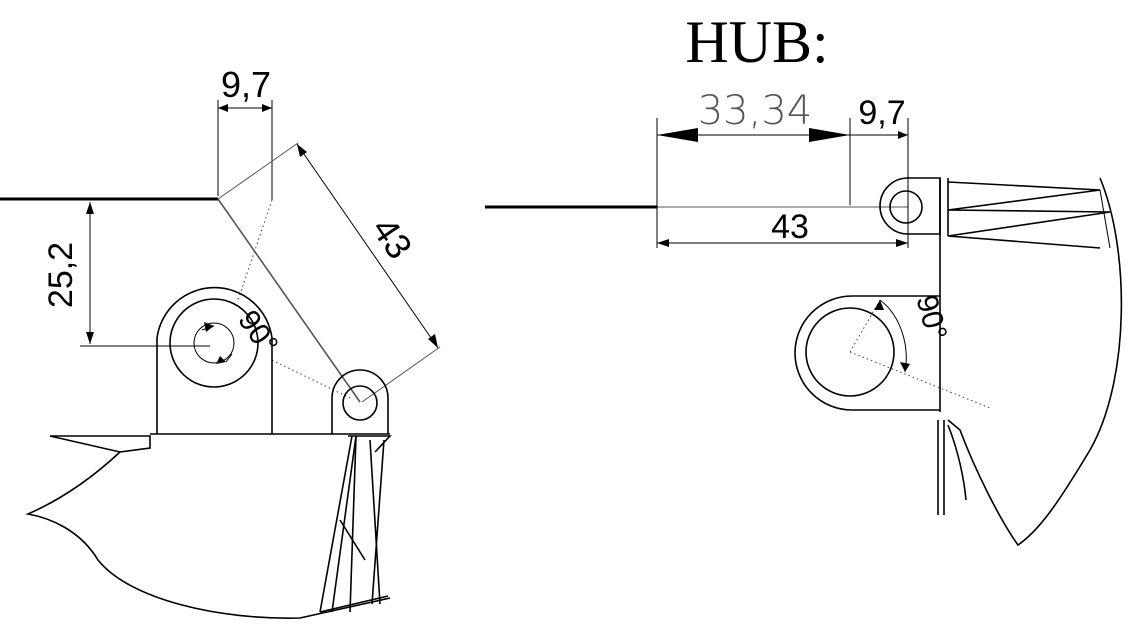  I want to click on right-dim-9-7: 9,7, so click(879, 171).